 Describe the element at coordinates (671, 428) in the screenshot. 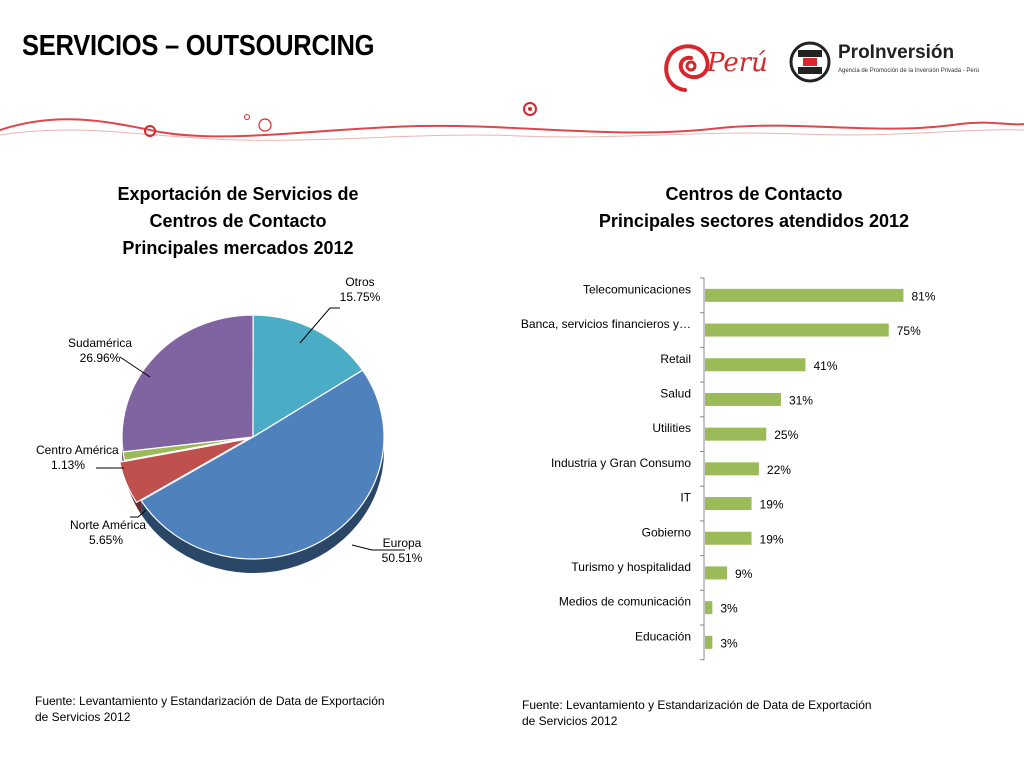

I see `bar-category-label: Utilities` at that location.